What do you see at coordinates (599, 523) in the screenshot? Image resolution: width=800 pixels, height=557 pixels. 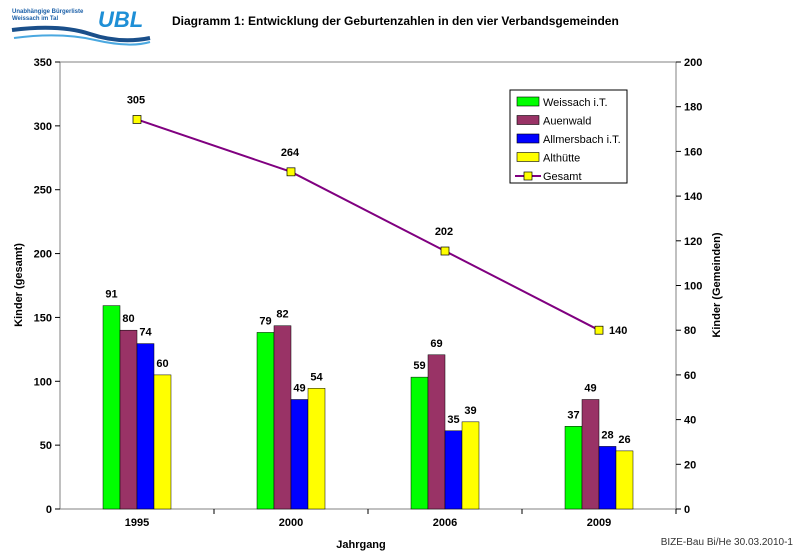 I see `x-tick-label: 2009` at bounding box center [599, 523].